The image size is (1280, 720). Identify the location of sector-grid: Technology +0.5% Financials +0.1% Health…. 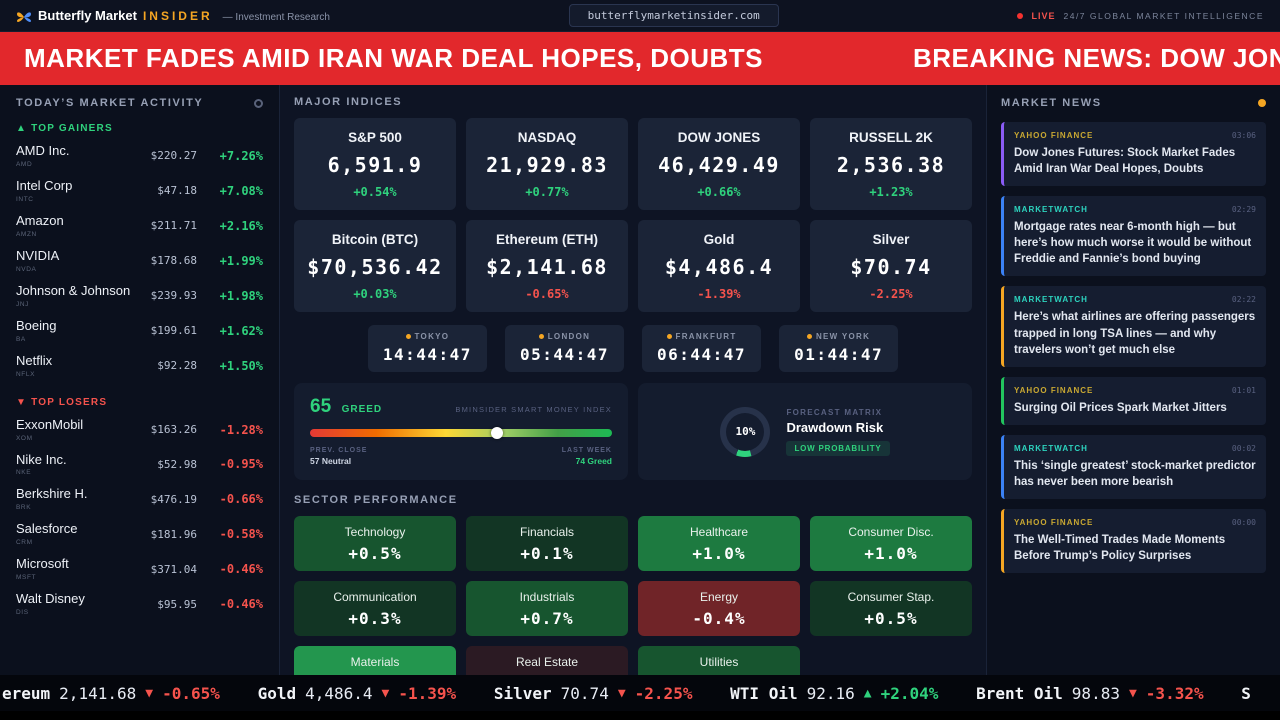
(633, 595).